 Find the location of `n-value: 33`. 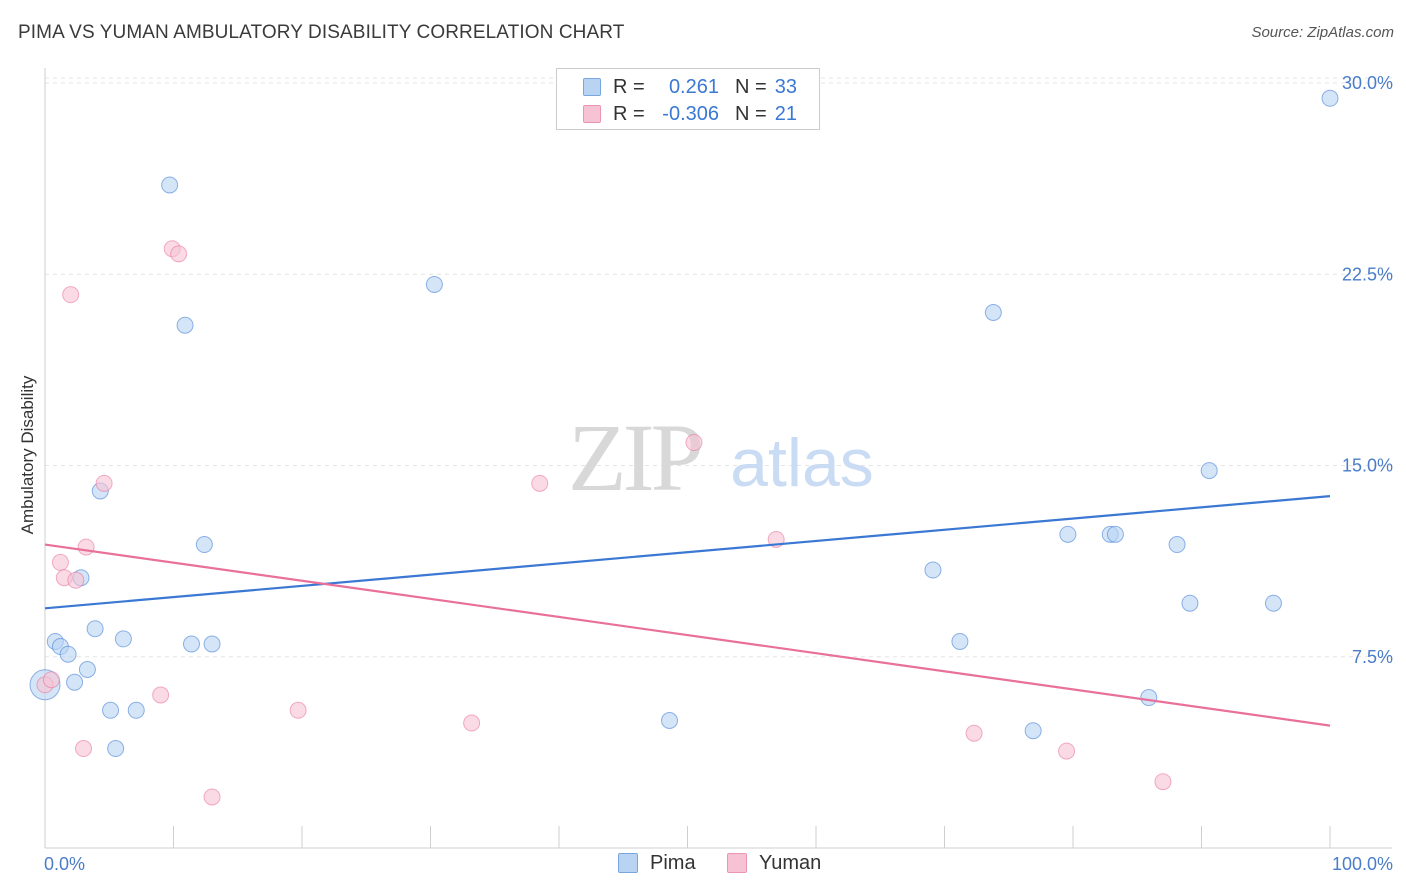

n-value: 33 is located at coordinates (785, 87).